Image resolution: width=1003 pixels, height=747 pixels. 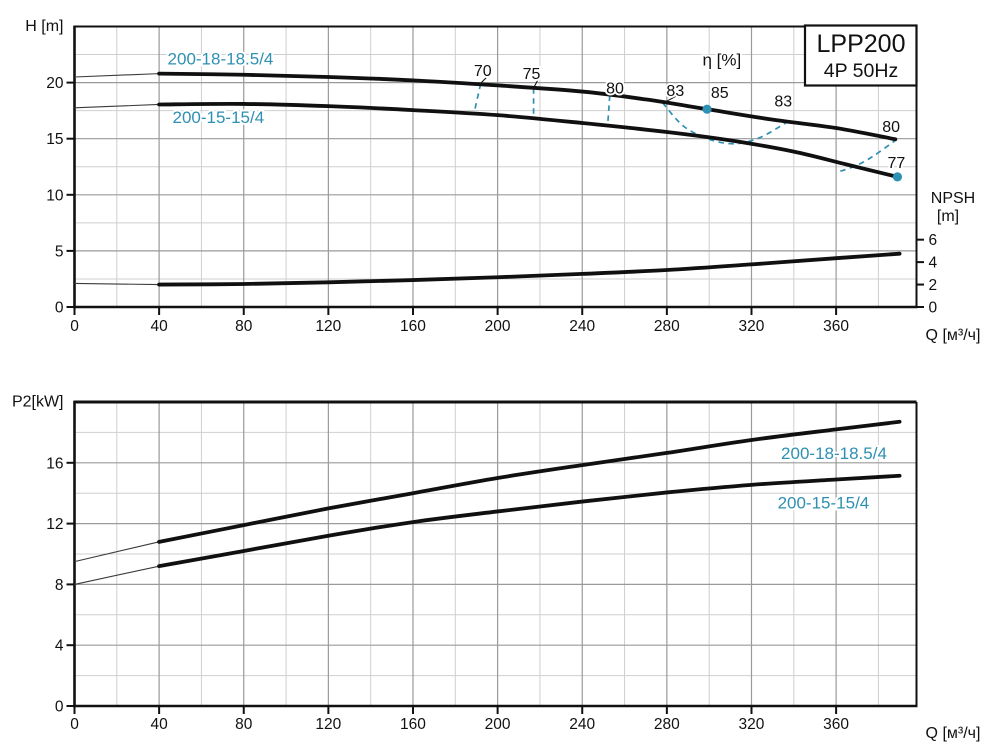 I want to click on y-tick-label: 16, so click(x=54, y=463).